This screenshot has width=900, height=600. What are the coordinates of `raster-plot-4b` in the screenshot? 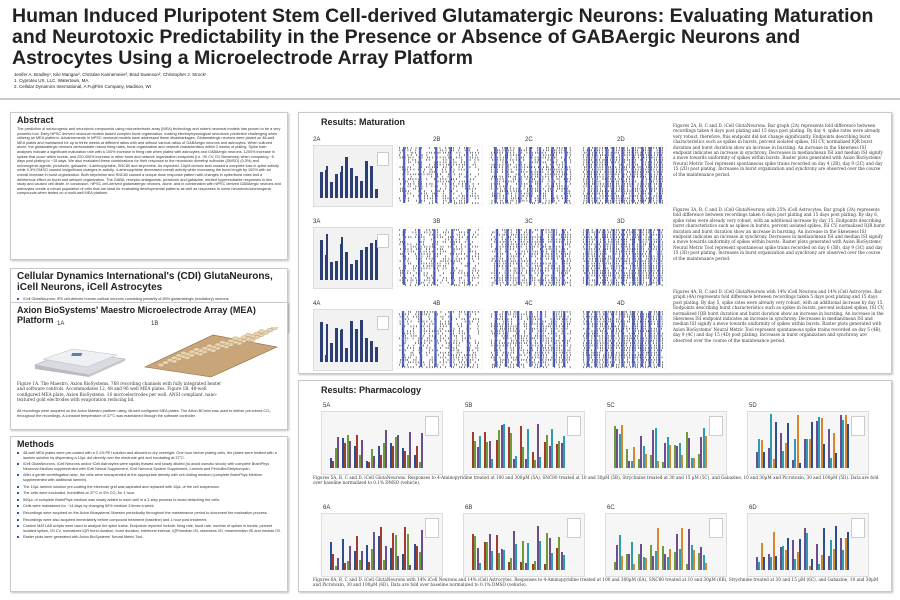 It's located at (440, 339).